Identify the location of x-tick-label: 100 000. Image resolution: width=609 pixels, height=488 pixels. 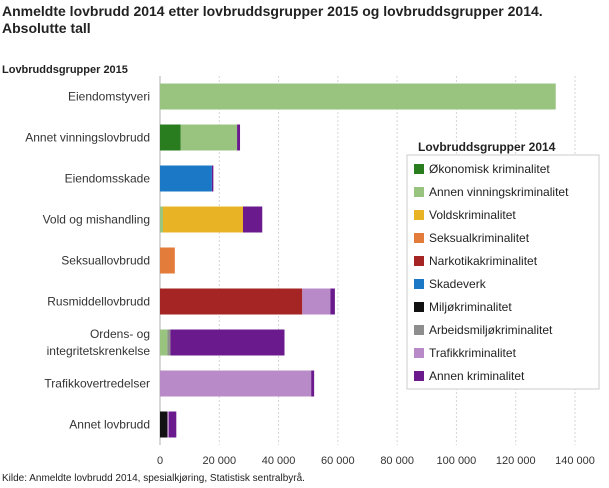
(457, 461).